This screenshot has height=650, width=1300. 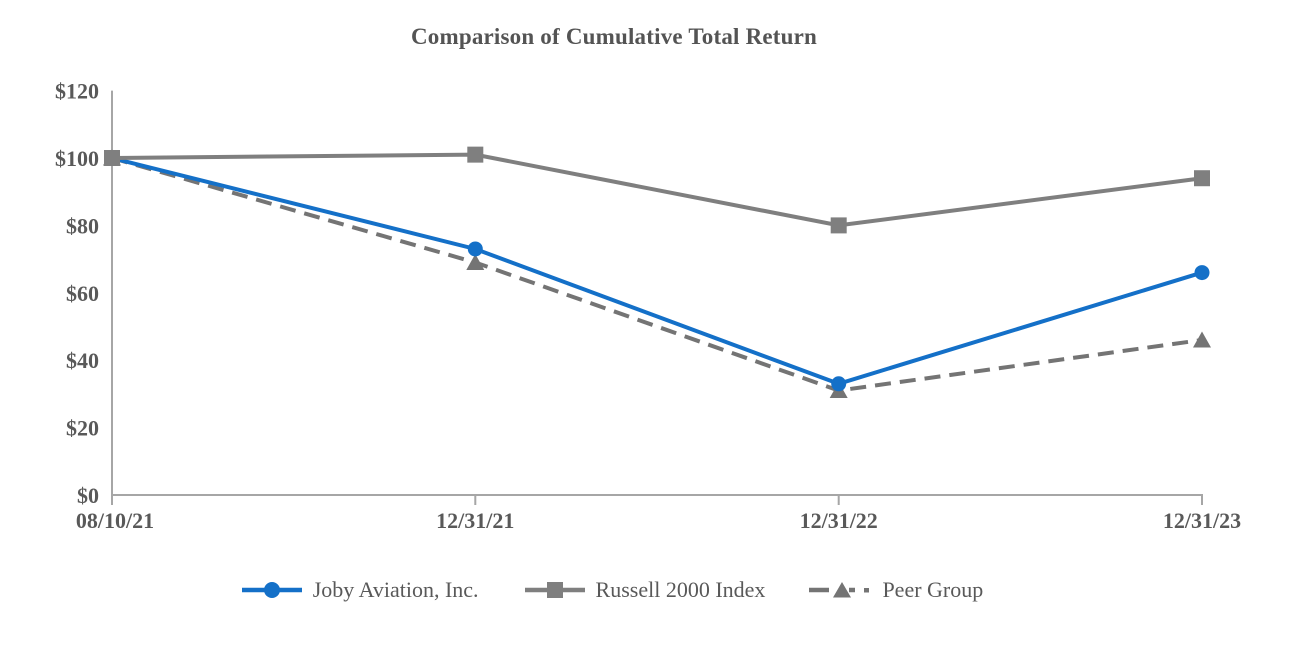 I want to click on legend-triangle-marker, so click(x=842, y=590).